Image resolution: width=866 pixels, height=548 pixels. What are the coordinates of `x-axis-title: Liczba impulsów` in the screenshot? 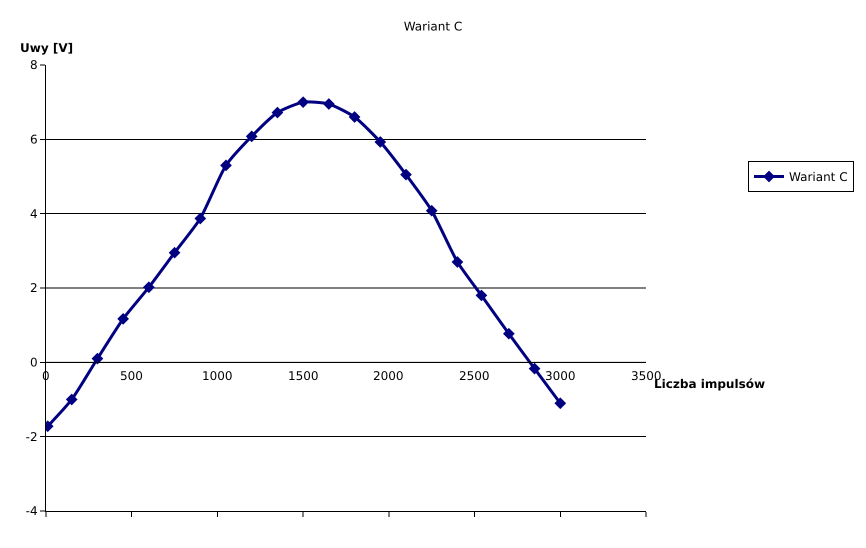 It's located at (710, 384).